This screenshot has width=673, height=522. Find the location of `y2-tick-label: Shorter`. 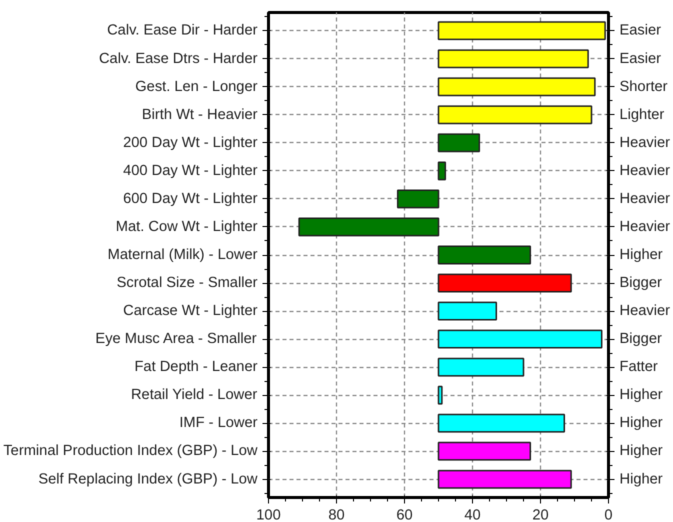

y2-tick-label: Shorter is located at coordinates (644, 86).